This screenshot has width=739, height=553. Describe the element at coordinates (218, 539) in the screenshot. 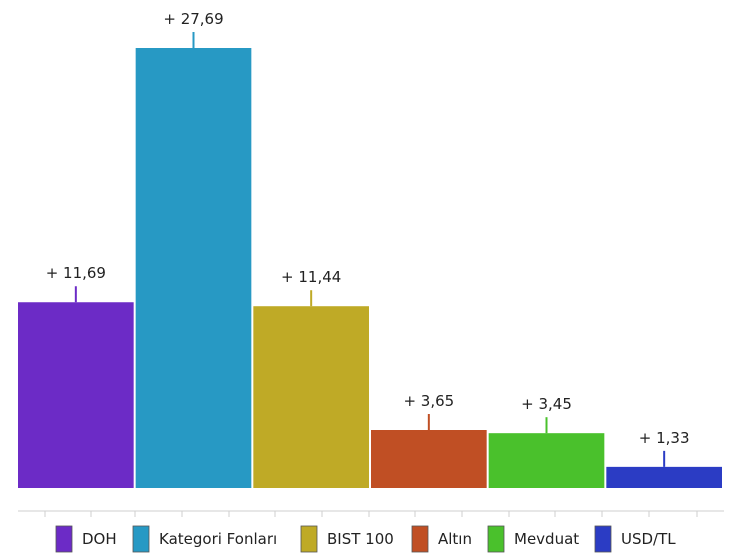

I see `legend-label-2: Kategori Fonları` at that location.